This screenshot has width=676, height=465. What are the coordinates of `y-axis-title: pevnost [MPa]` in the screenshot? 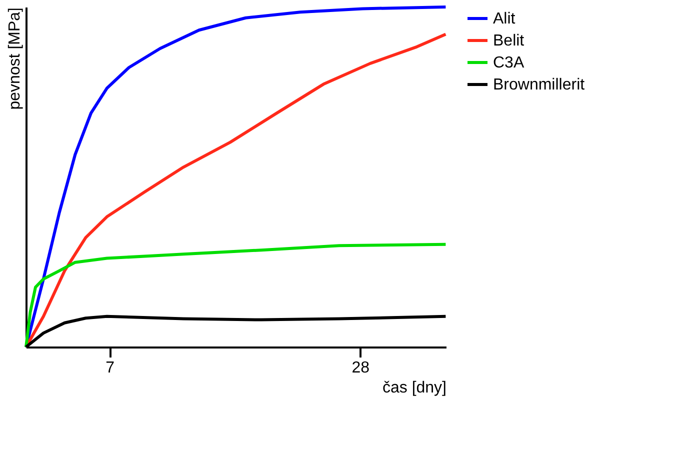 It's located at (15, 59).